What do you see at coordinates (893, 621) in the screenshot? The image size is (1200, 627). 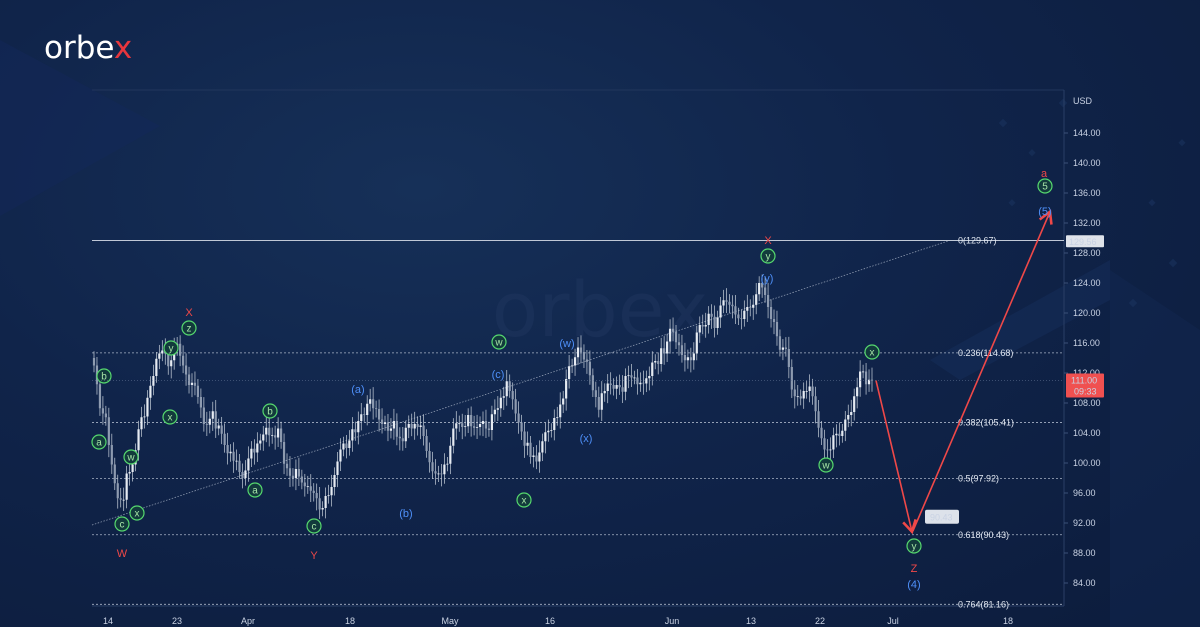 I see `x-tick-label: Jul` at bounding box center [893, 621].